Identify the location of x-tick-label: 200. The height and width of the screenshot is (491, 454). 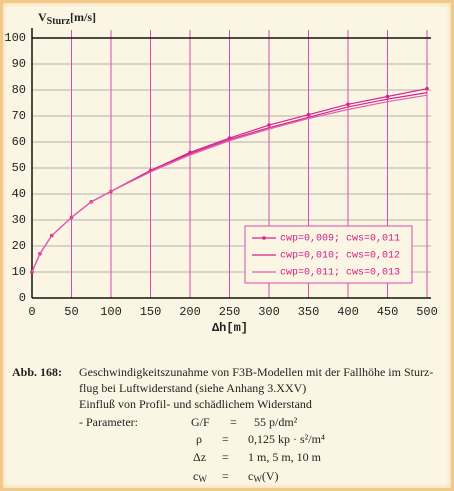
(190, 312).